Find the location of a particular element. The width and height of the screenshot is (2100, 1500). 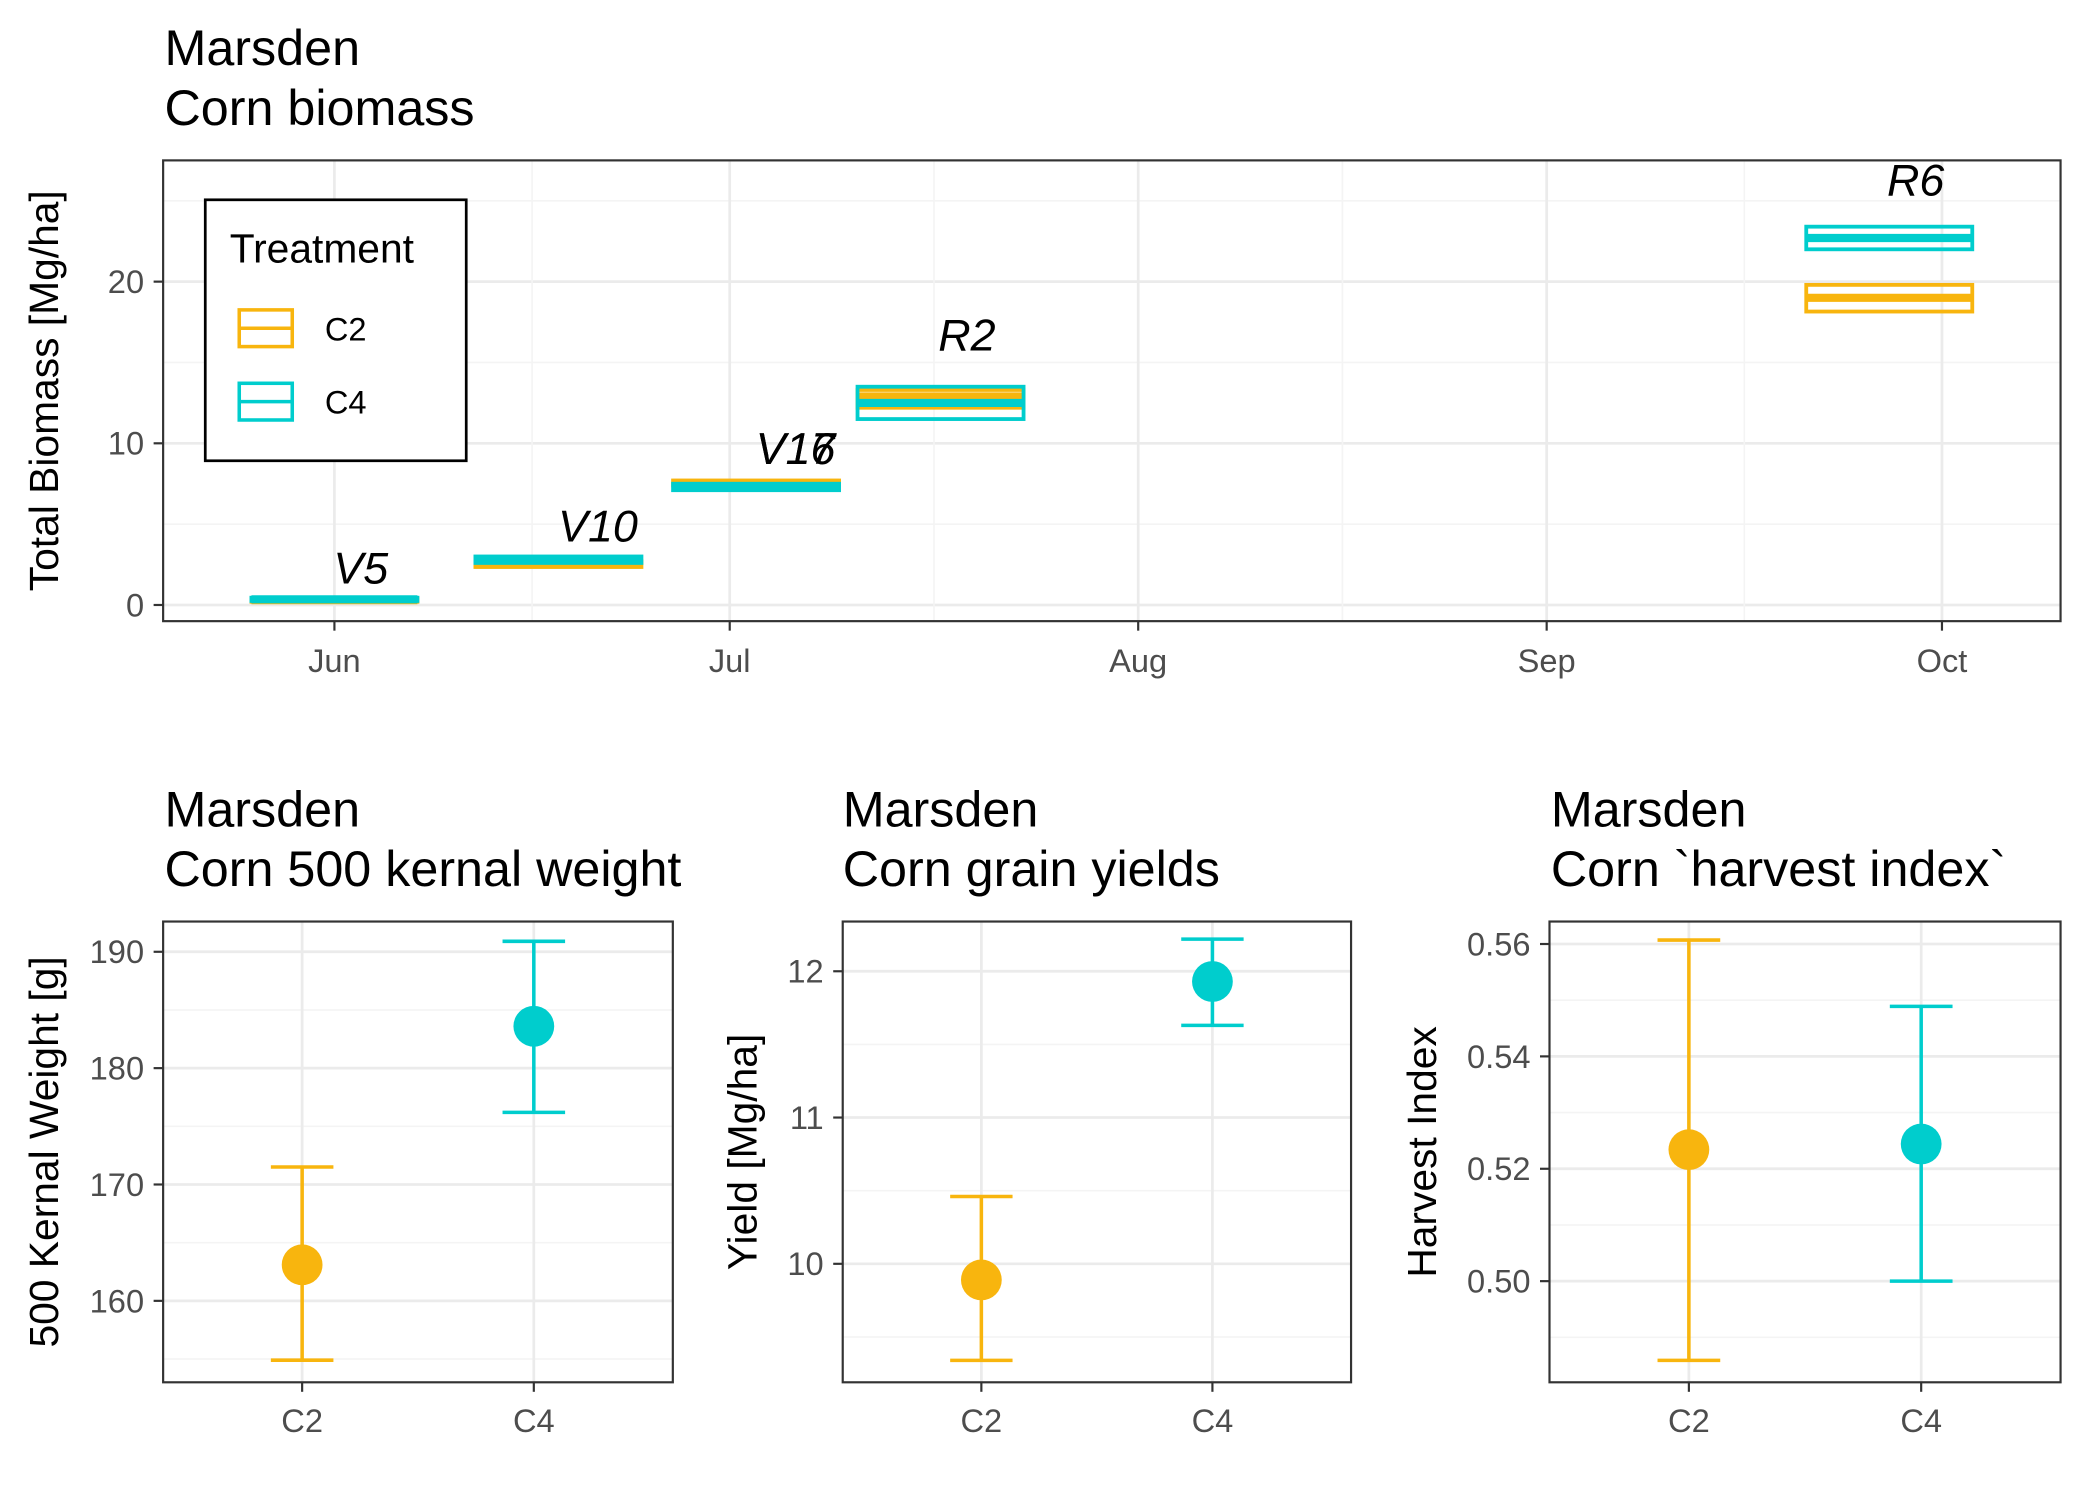

y-tick-label: 0.56 is located at coordinates (1498, 943).